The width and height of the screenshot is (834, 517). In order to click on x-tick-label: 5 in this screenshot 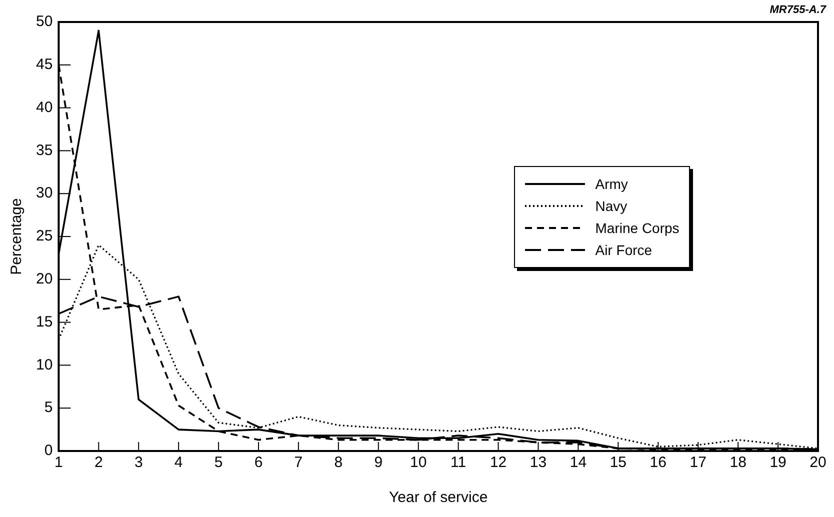, I will do `click(218, 463)`.